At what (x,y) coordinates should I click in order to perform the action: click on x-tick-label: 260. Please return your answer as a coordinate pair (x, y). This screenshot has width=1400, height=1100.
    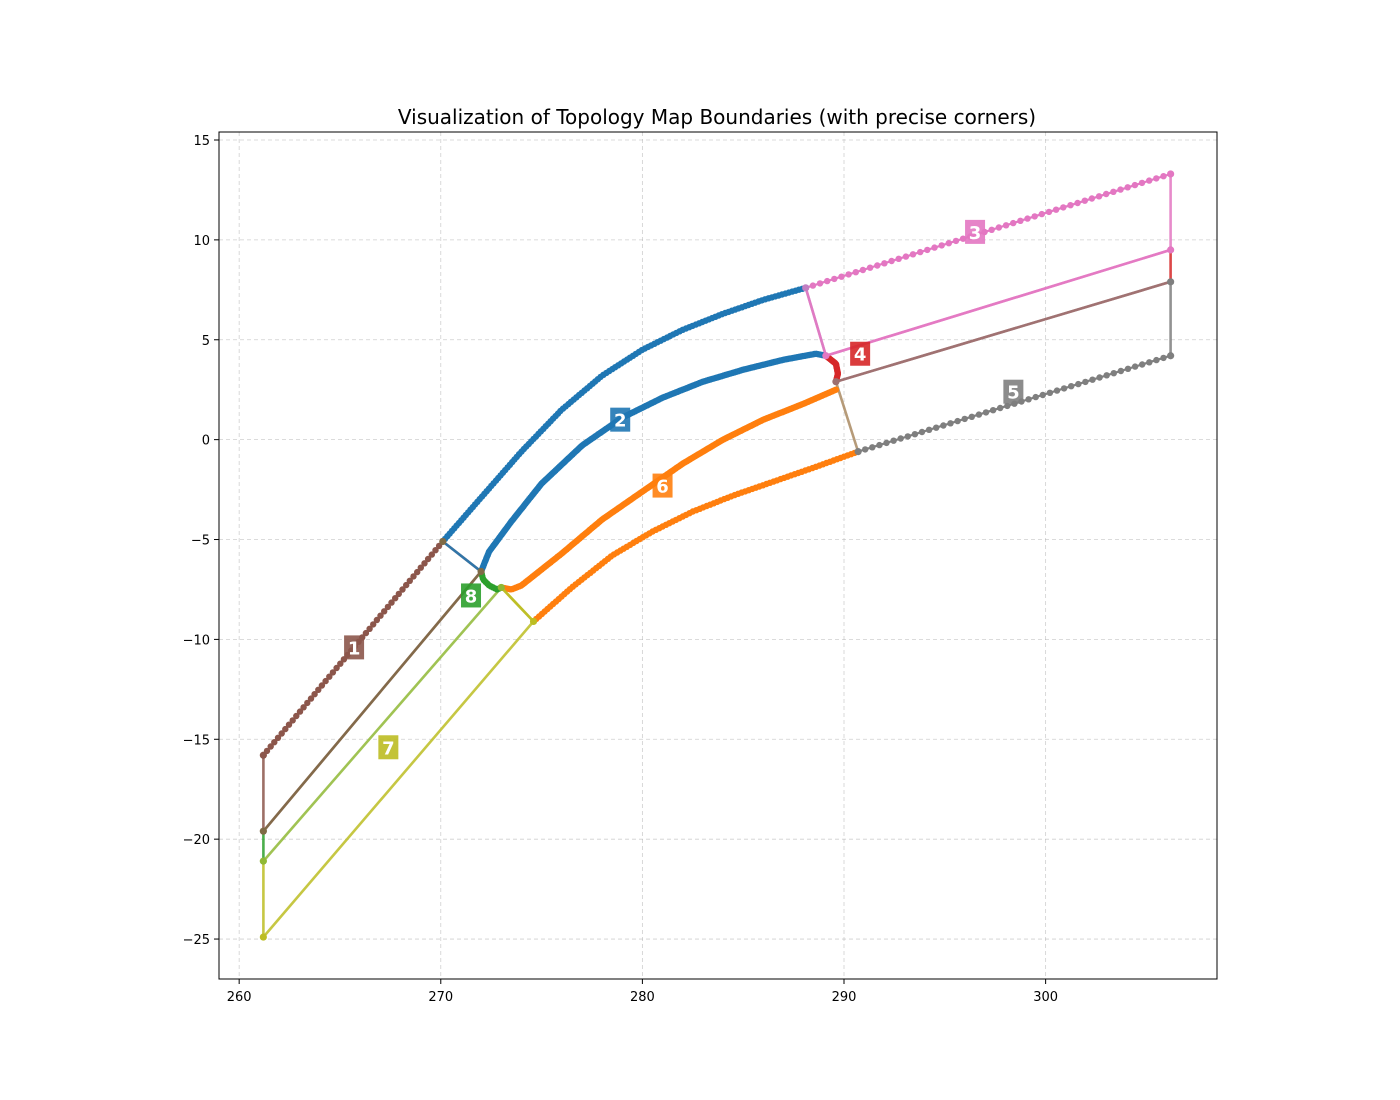
    Looking at the image, I should click on (239, 997).